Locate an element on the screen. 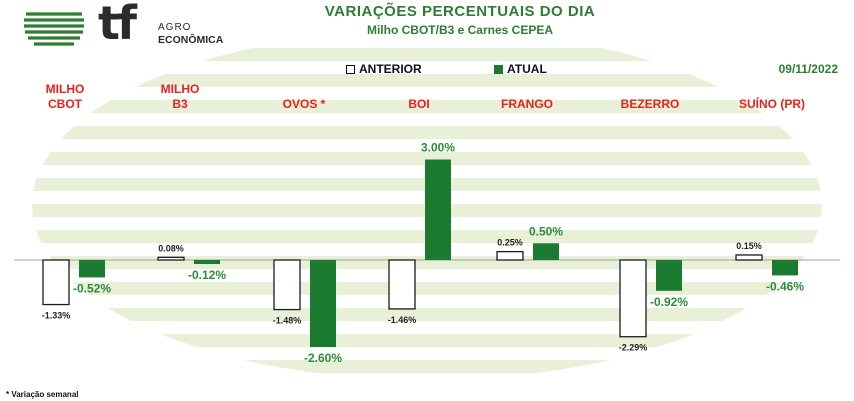 The width and height of the screenshot is (854, 401). legend-item-anterior: ANTERIOR is located at coordinates (384, 69).